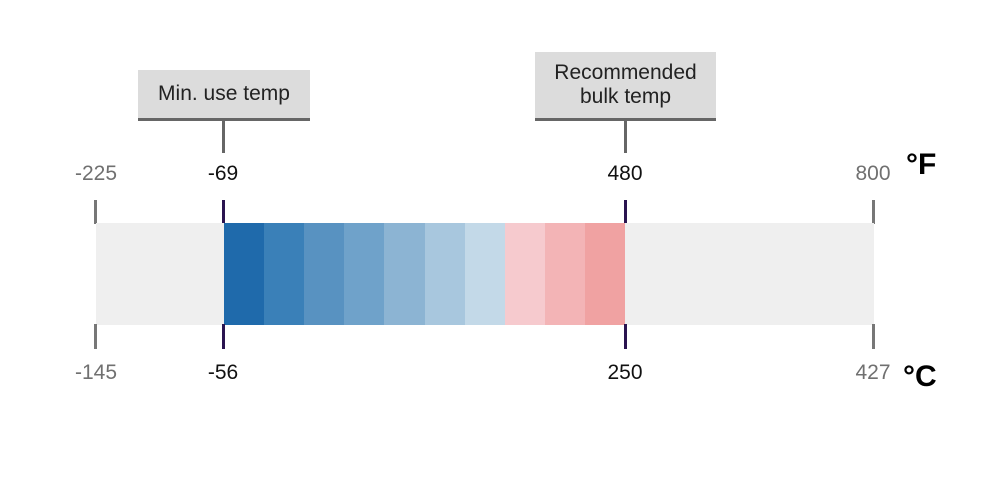  I want to click on f-tick-label: 800, so click(873, 173).